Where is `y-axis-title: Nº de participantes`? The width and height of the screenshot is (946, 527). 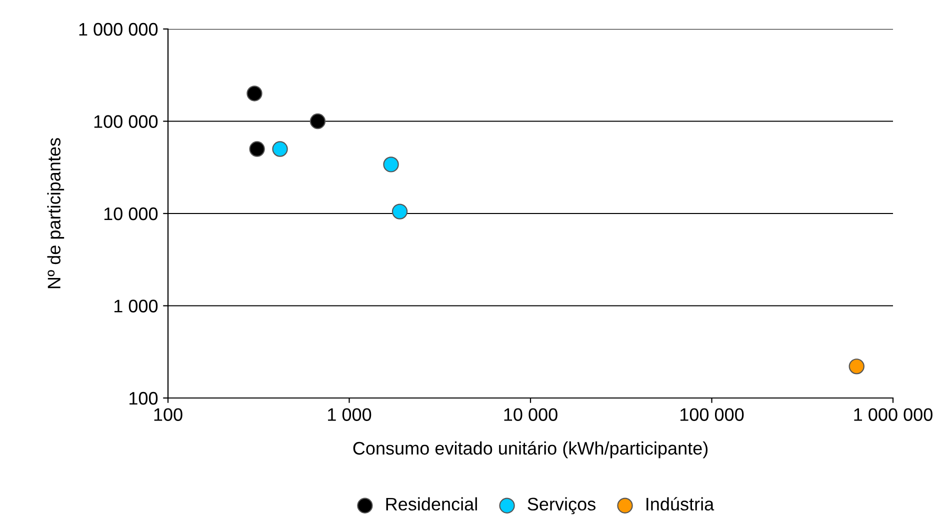 y-axis-title: Nº de participantes is located at coordinates (55, 213).